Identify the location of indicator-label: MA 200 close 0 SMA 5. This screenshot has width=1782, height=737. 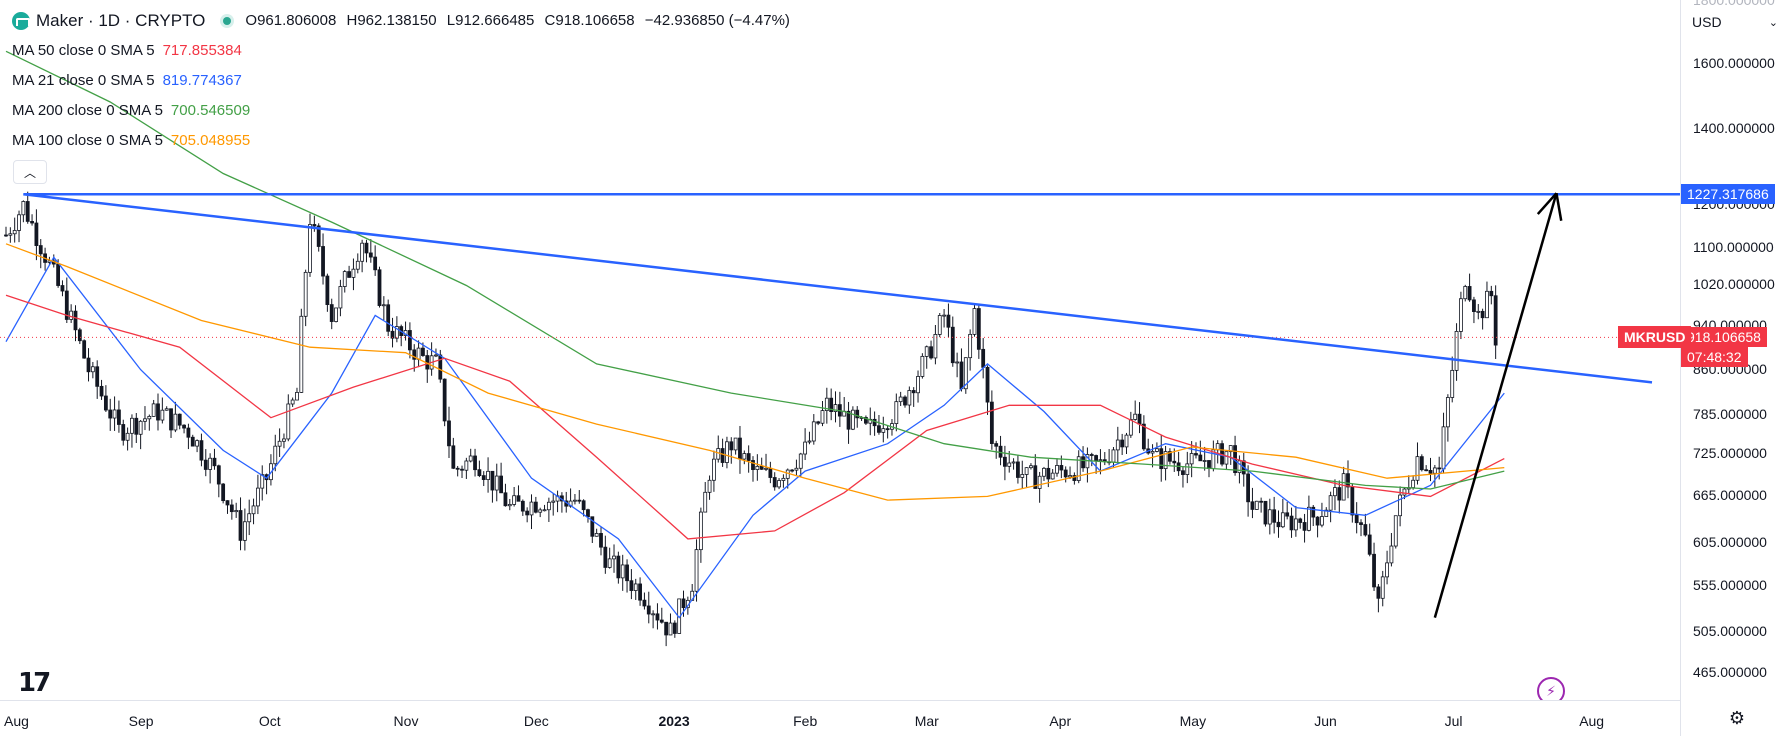
(87, 110).